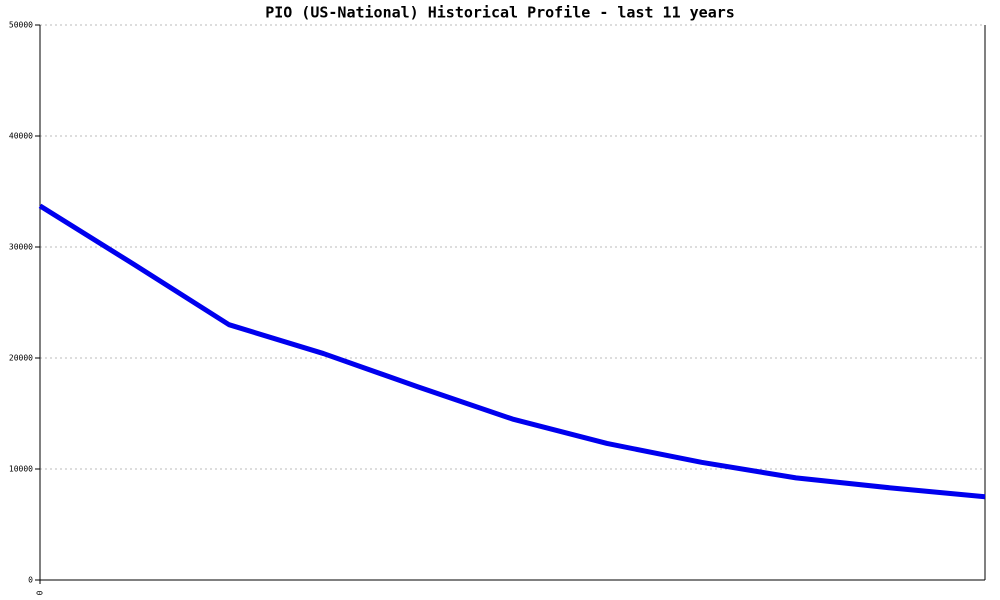  Describe the element at coordinates (21, 247) in the screenshot. I see `y-tick-label: 30000` at that location.